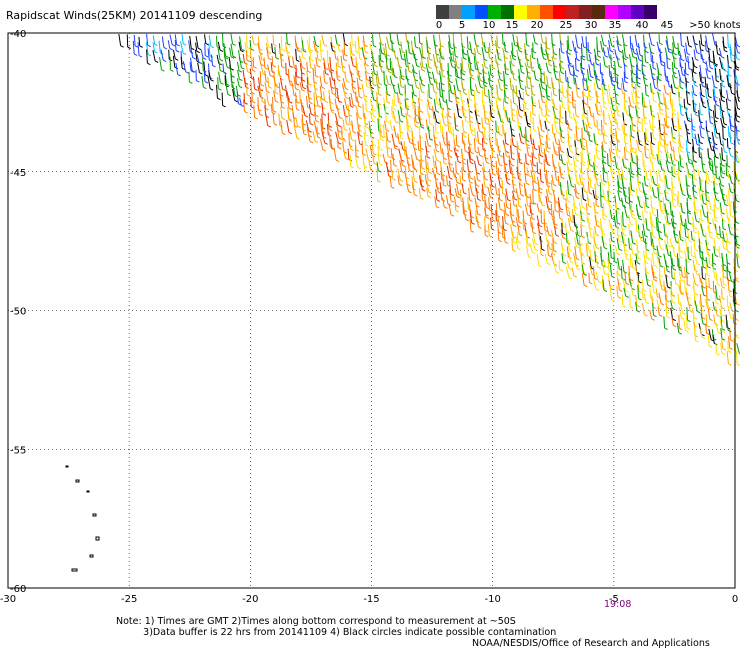  I want to click on colorbar-label: 5, so click(462, 25).